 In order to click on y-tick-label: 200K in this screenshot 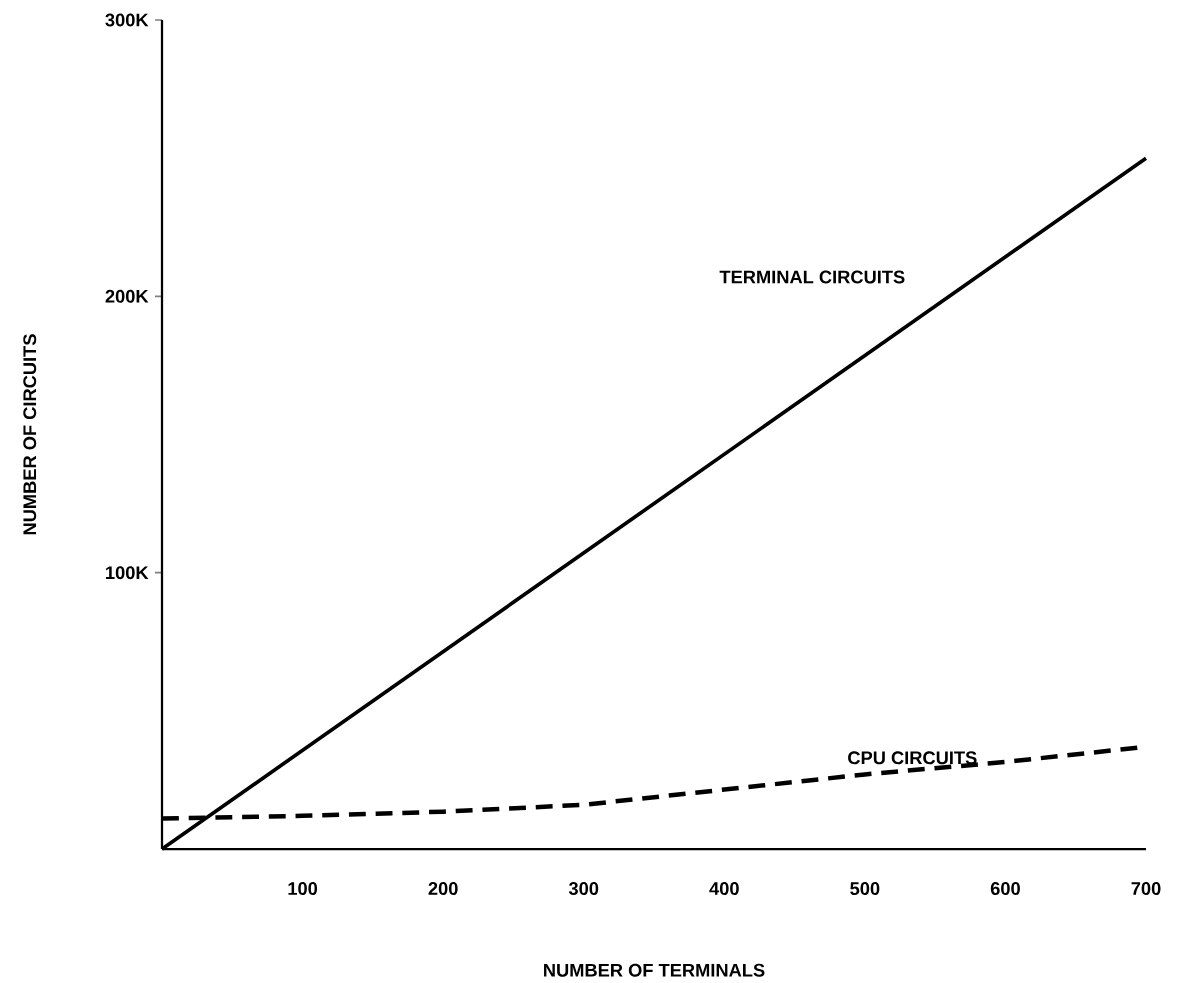, I will do `click(127, 296)`.